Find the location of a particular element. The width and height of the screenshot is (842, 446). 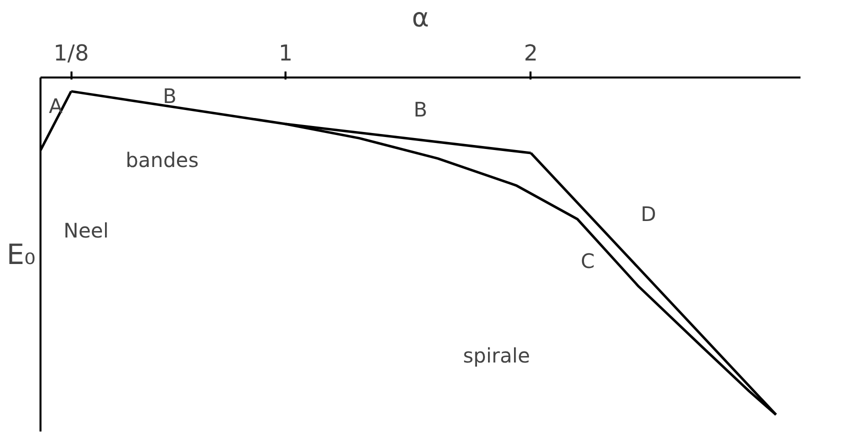

x-axis-title: α is located at coordinates (421, 19).